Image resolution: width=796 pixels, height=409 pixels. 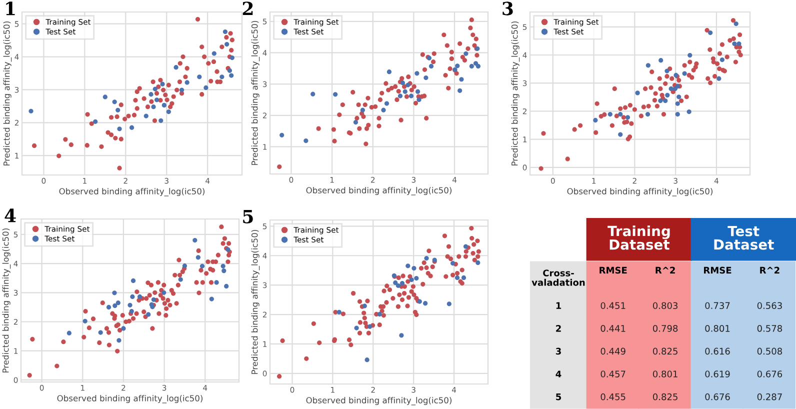 I want to click on x-tick-label: R^2, so click(x=770, y=270).